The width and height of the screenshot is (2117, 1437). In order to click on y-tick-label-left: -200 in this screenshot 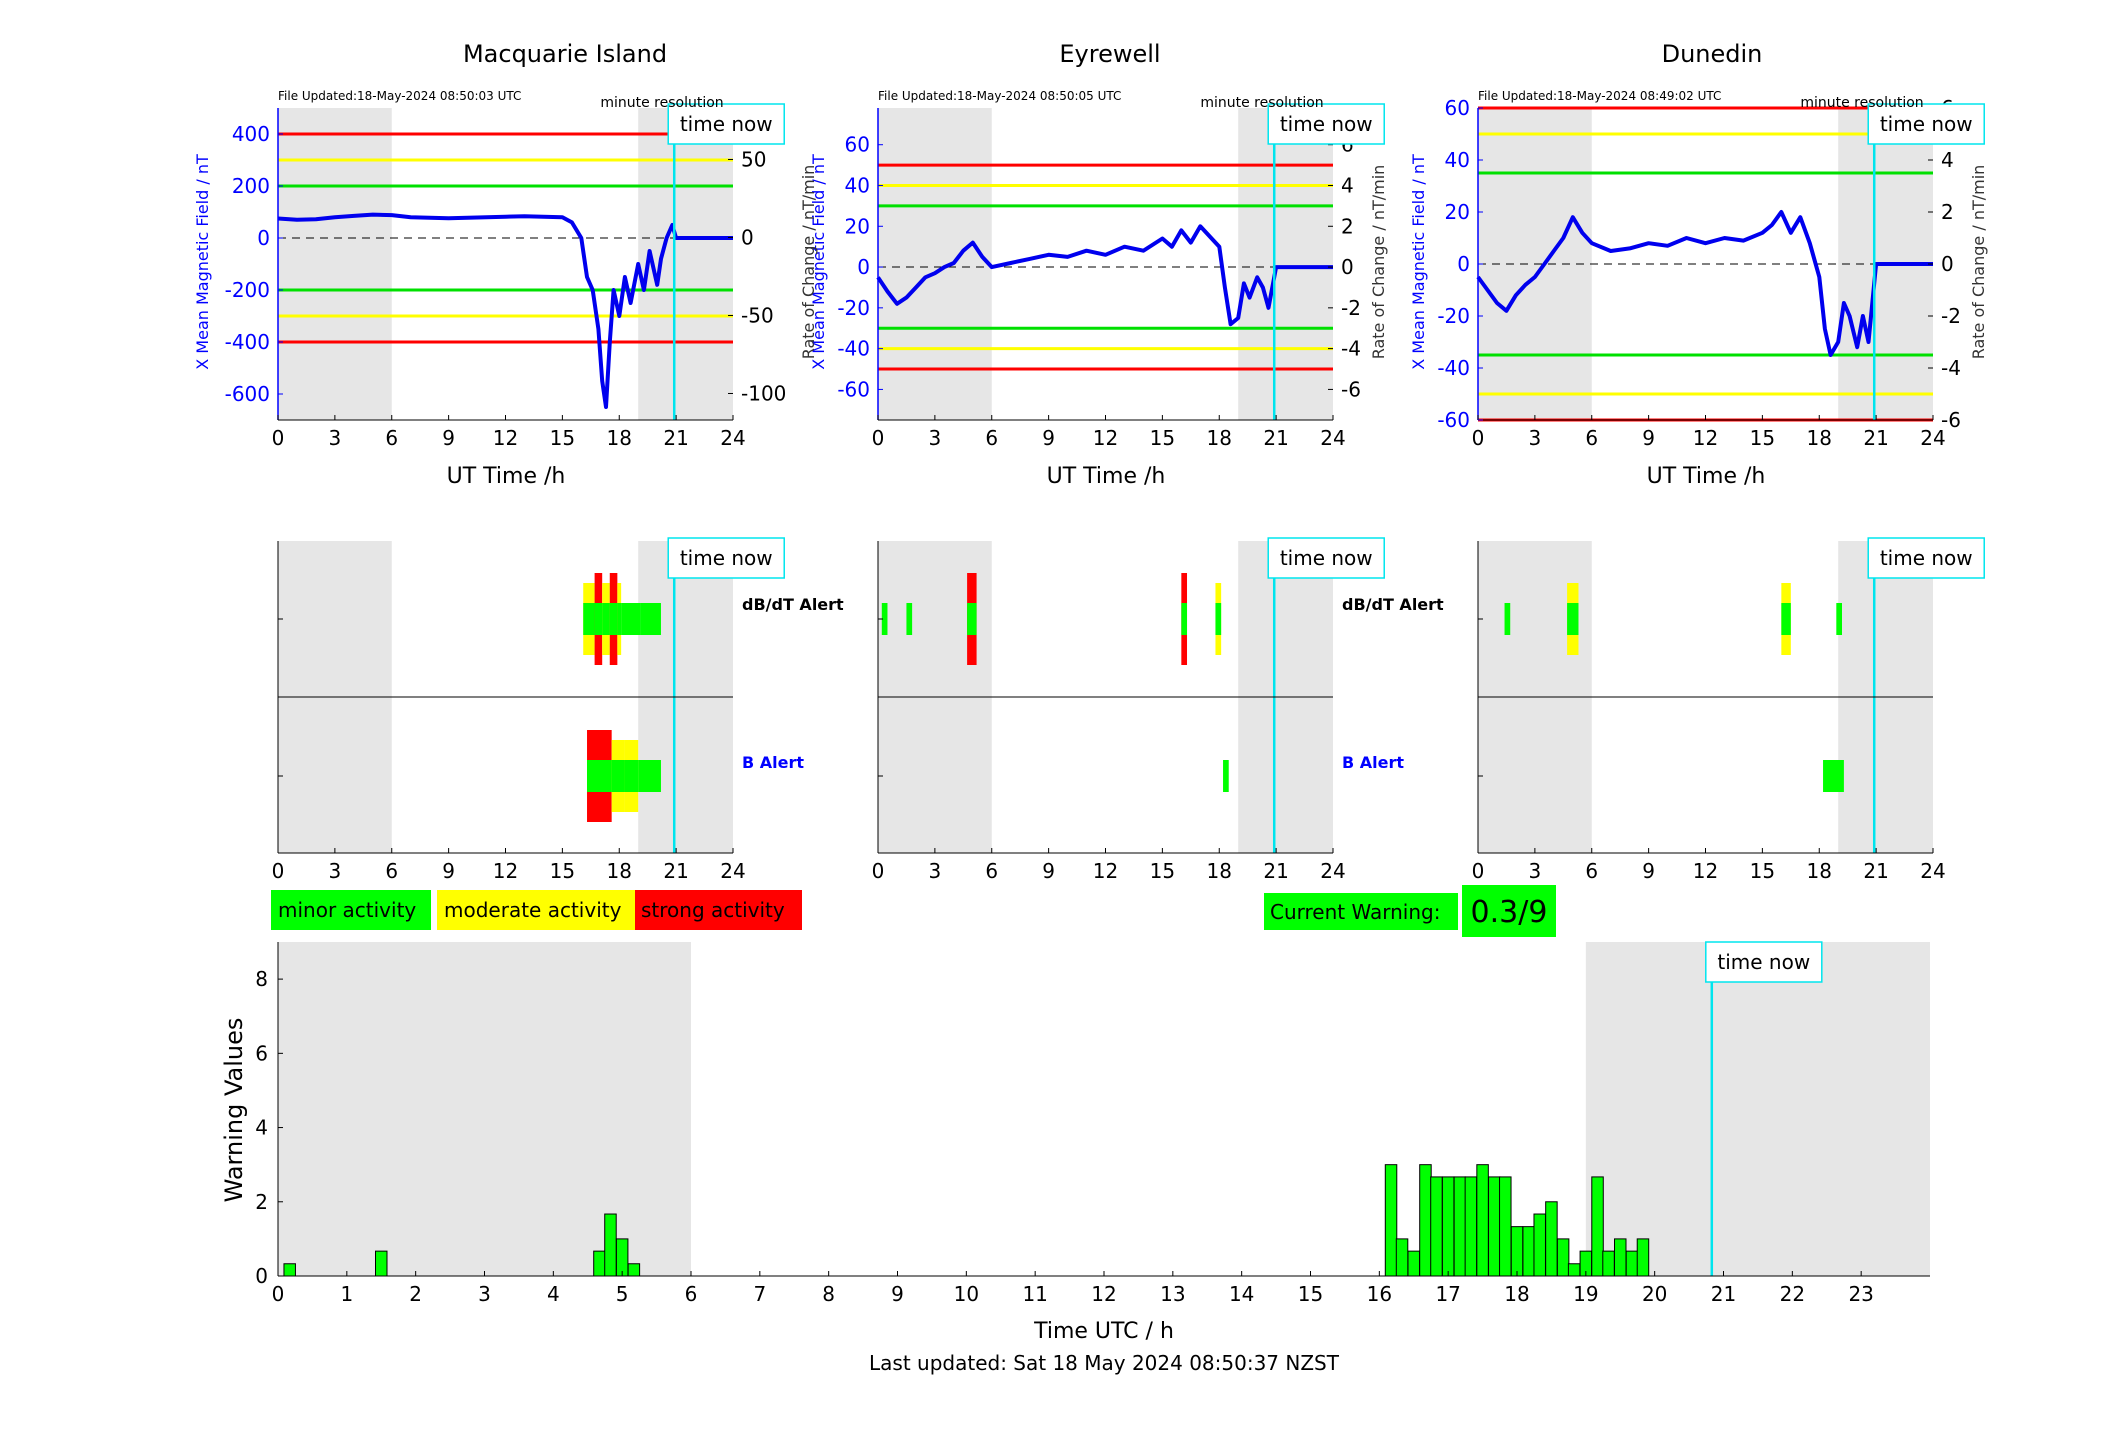, I will do `click(247, 290)`.